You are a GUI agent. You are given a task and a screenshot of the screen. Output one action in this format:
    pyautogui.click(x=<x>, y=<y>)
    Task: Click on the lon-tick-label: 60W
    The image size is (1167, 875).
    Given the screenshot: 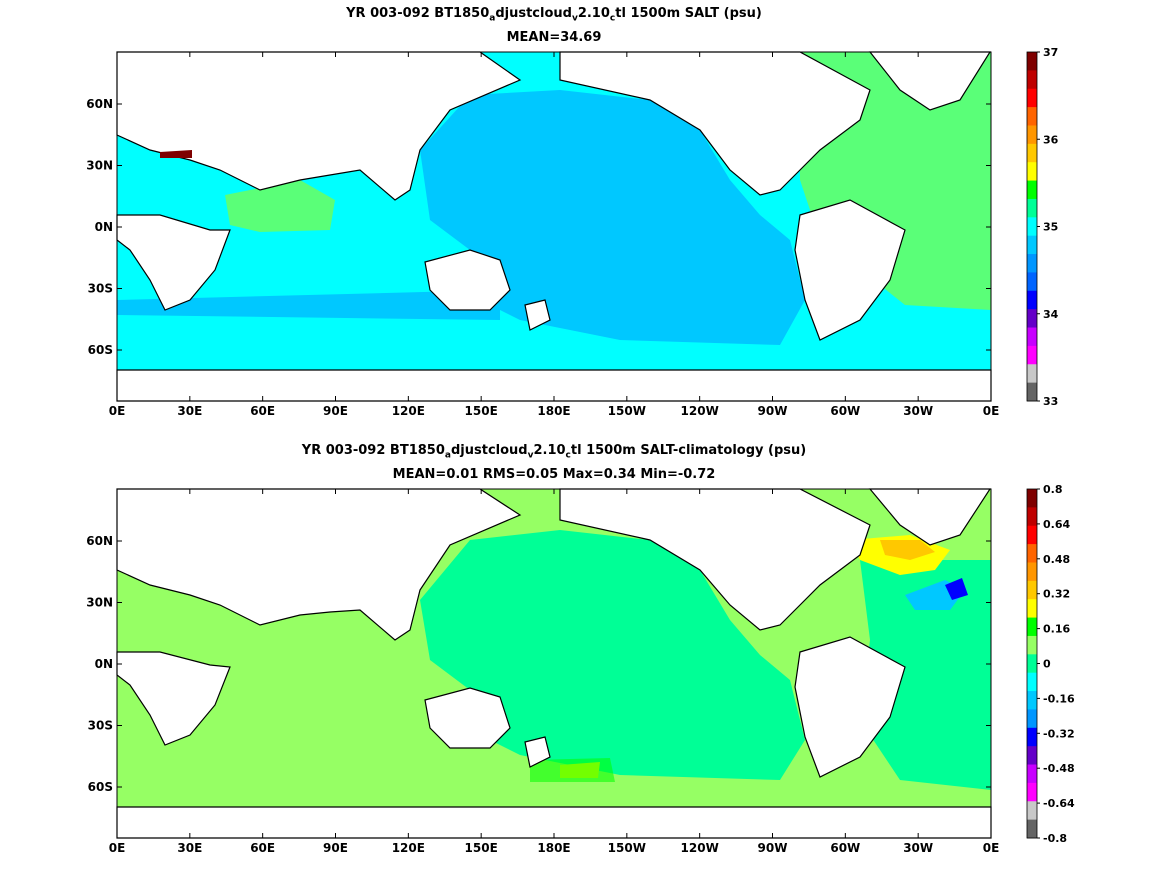 What is the action you would take?
    pyautogui.click(x=845, y=411)
    